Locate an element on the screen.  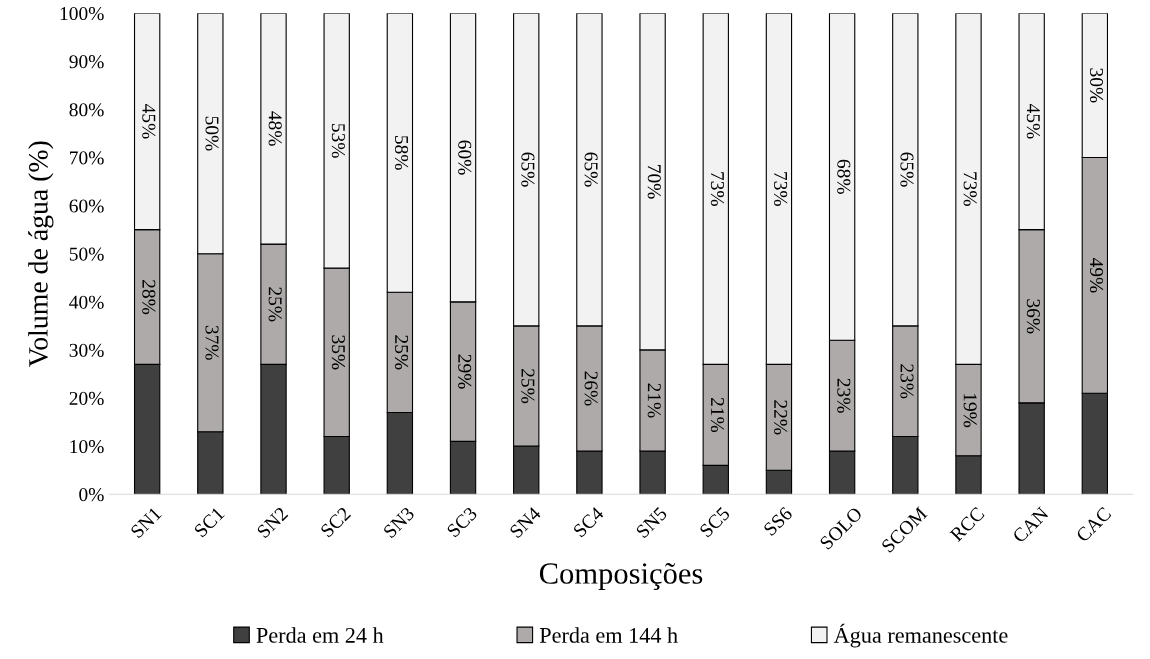
data-label: 58% is located at coordinates (401, 153).